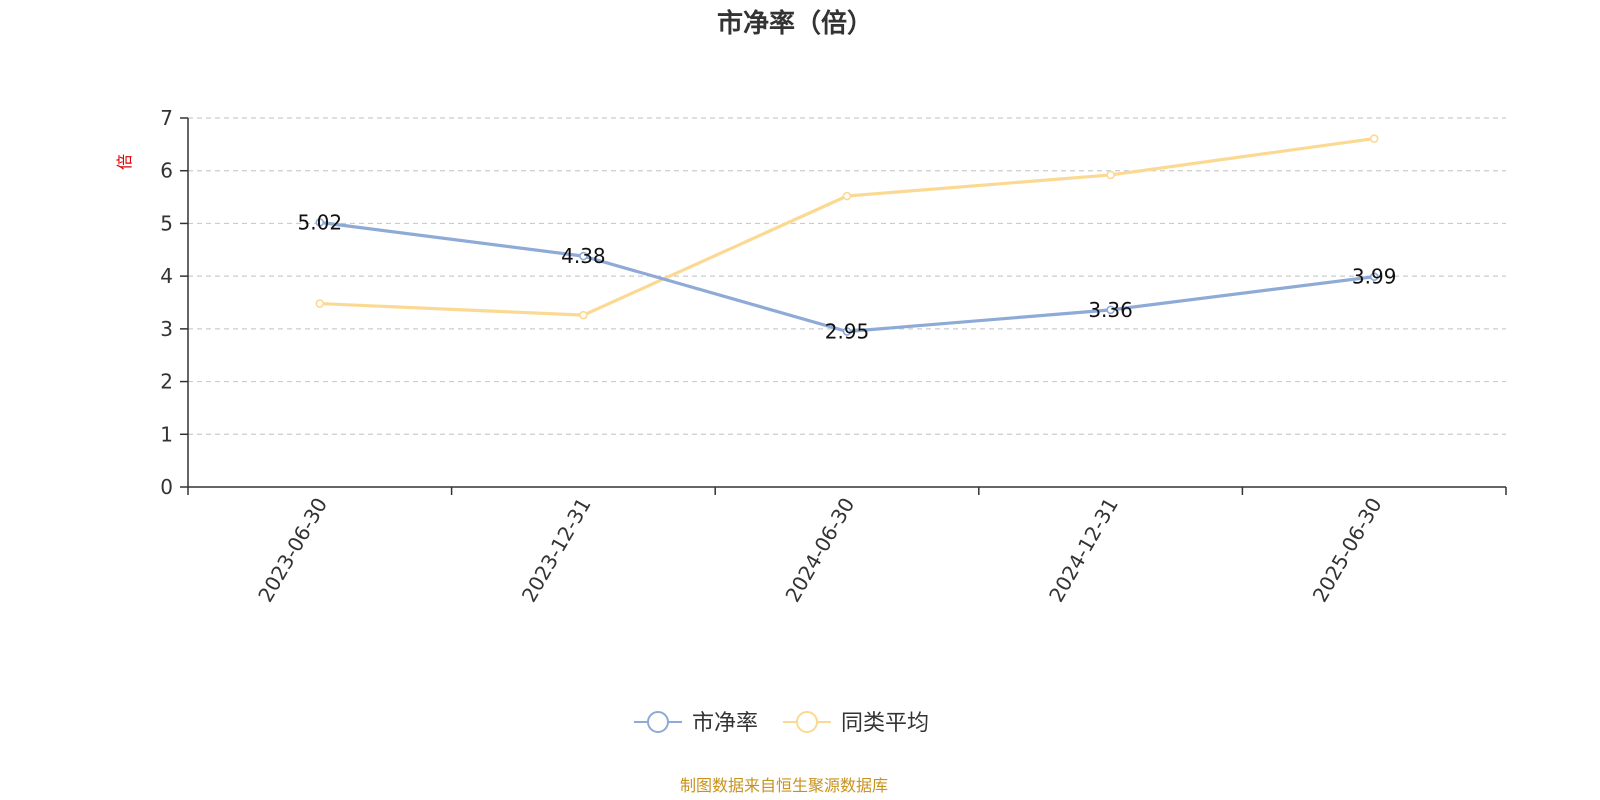 Image resolution: width=1600 pixels, height=800 pixels. I want to click on data-label: 2.95, so click(847, 331).